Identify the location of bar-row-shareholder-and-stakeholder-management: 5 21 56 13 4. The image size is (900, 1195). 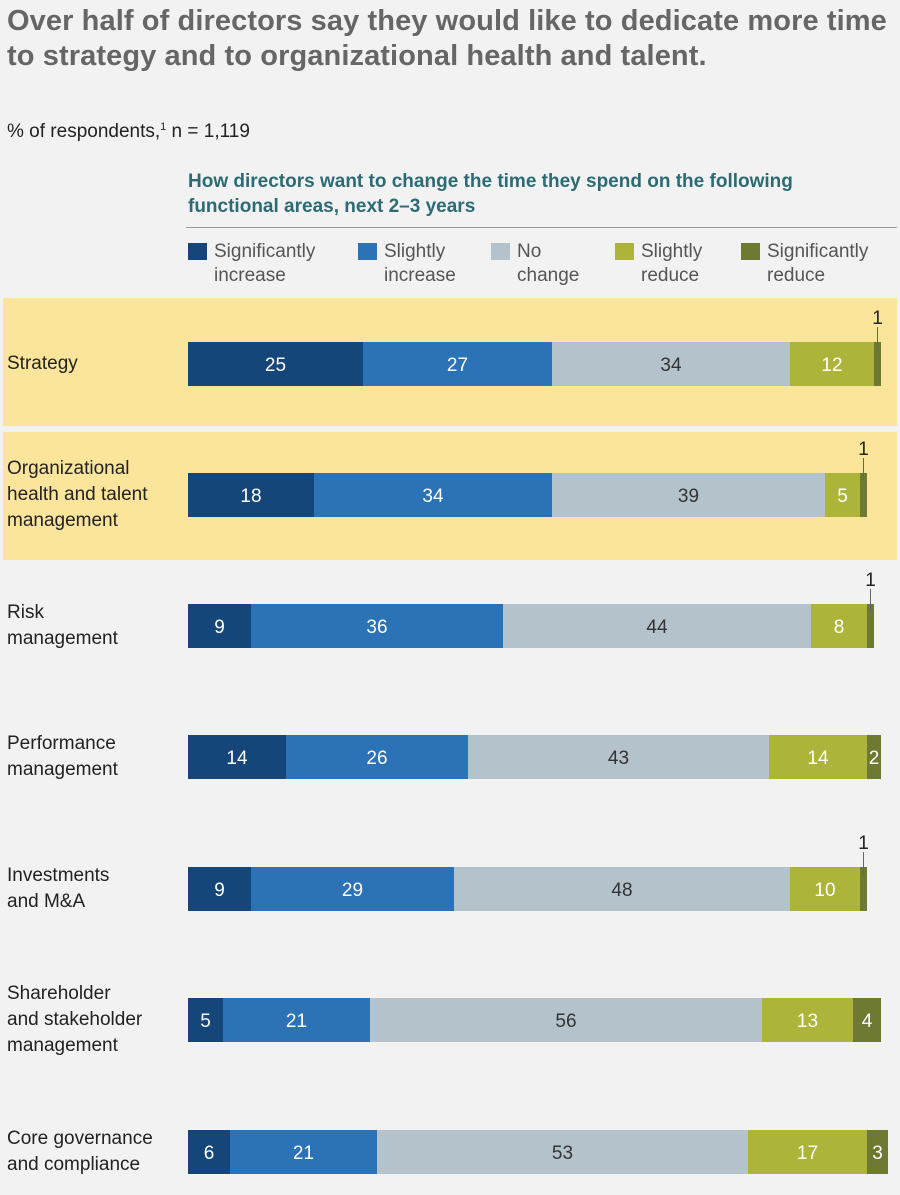
(534, 1020).